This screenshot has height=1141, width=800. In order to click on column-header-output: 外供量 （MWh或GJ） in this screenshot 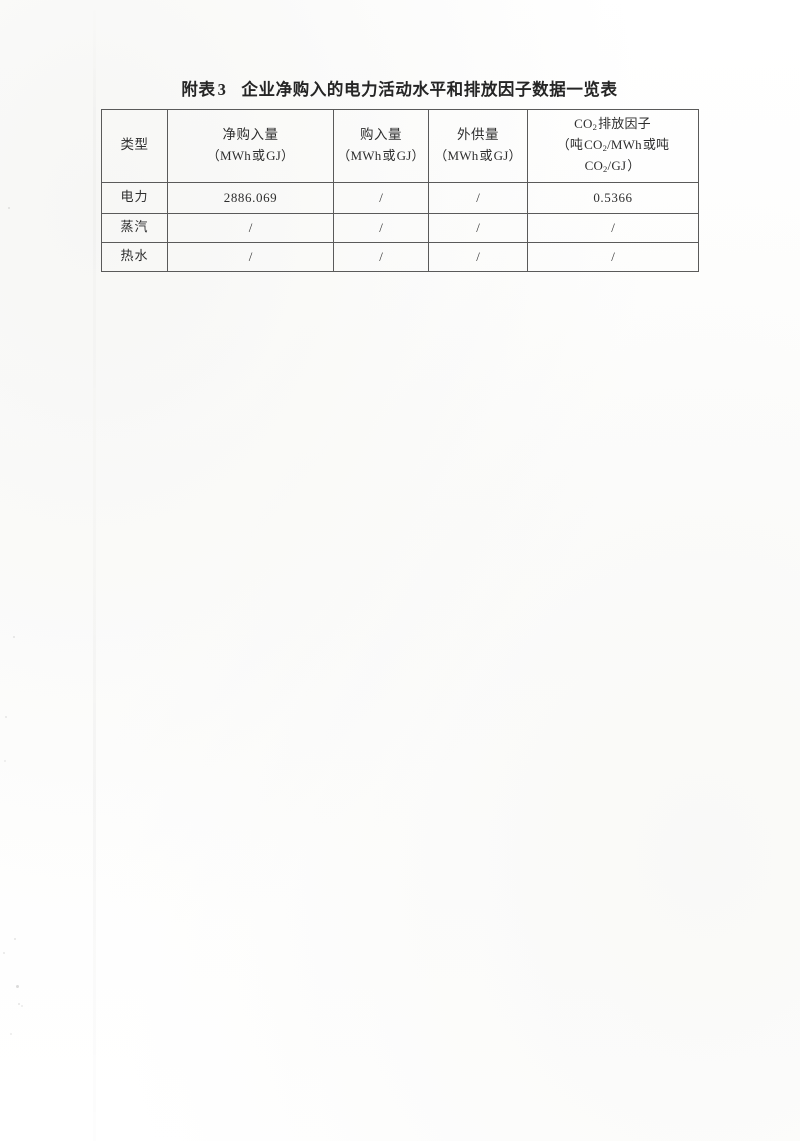, I will do `click(478, 145)`.